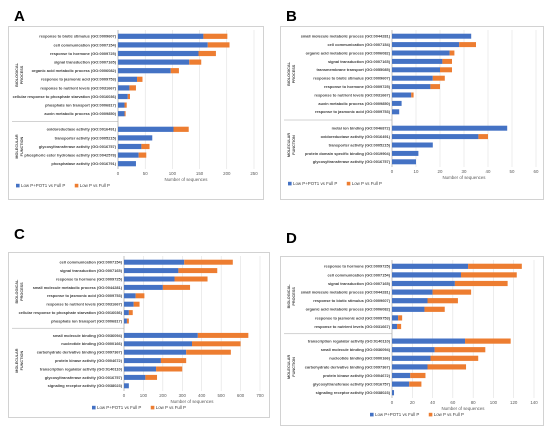 This screenshot has width=550, height=439. Describe the element at coordinates (361, 128) in the screenshot. I see `category-label: metal ion binding (GO:0046872)` at that location.